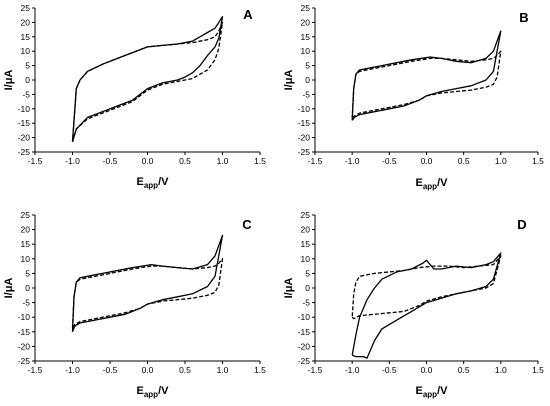 The height and width of the screenshot is (406, 550). What do you see at coordinates (247, 224) in the screenshot?
I see `panel-label: C` at bounding box center [247, 224].